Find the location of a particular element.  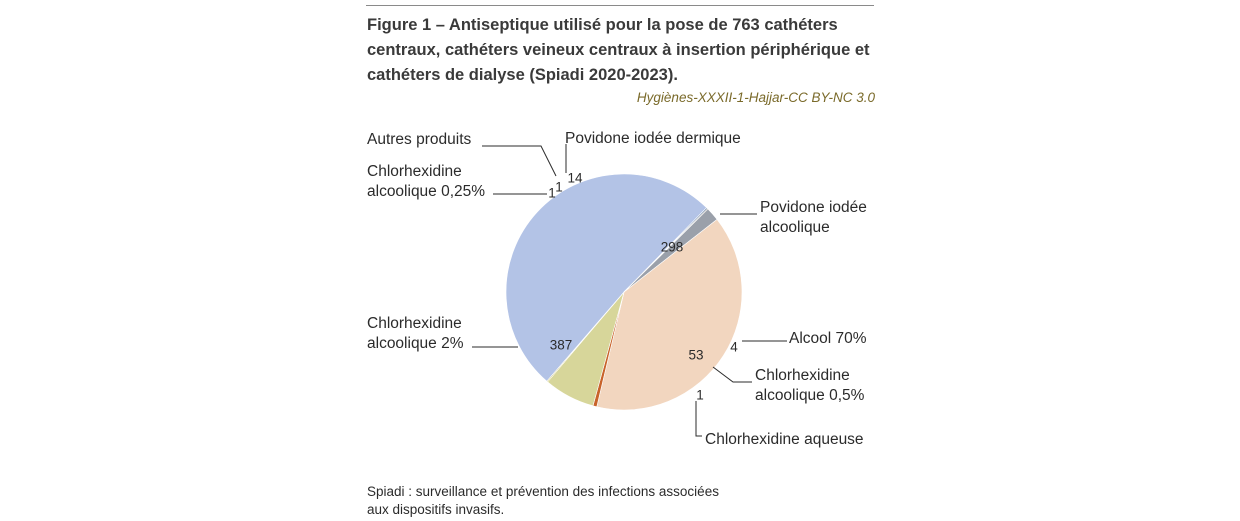

category-label-6: Chlorhexidine alcoolique 0,25% is located at coordinates (426, 181).